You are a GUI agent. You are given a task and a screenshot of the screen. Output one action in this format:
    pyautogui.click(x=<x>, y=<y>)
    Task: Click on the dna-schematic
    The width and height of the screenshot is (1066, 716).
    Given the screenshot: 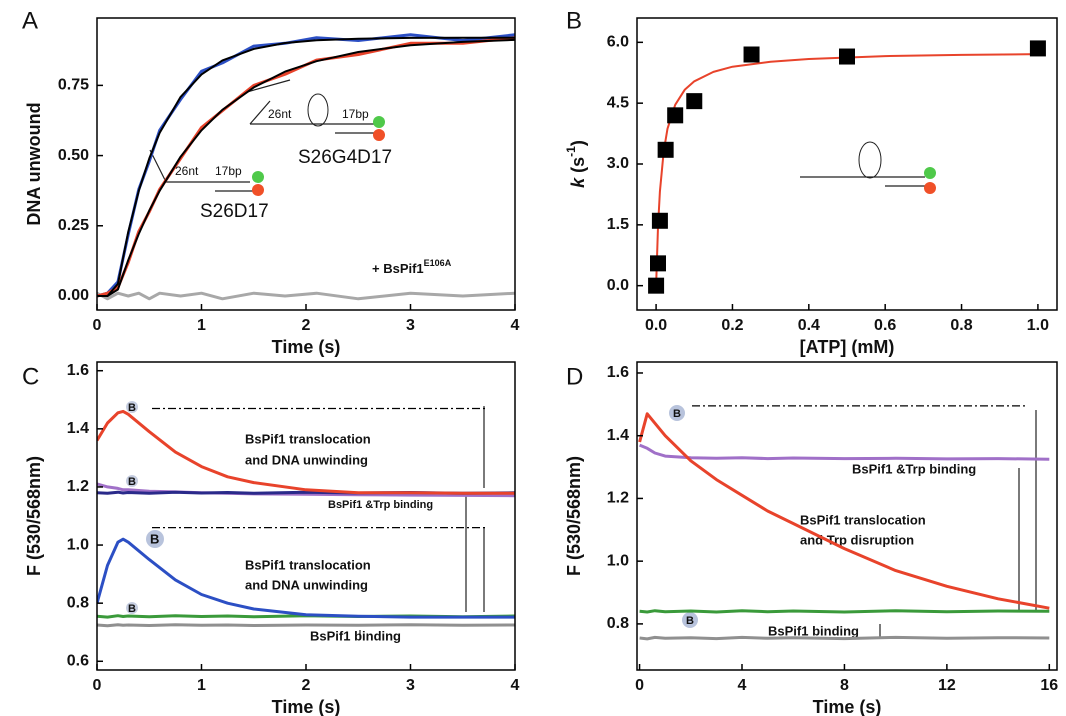 What is the action you would take?
    pyautogui.click(x=862, y=164)
    